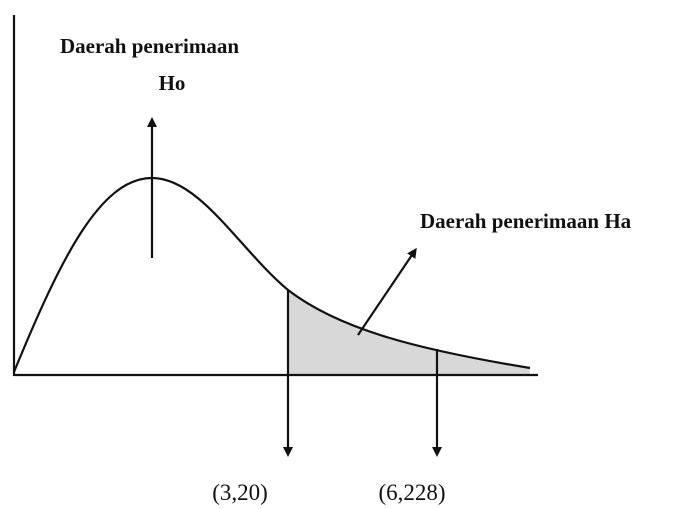 This screenshot has height=509, width=692. I want to click on h0-label-line1: Daerah penerimaan, so click(149, 46).